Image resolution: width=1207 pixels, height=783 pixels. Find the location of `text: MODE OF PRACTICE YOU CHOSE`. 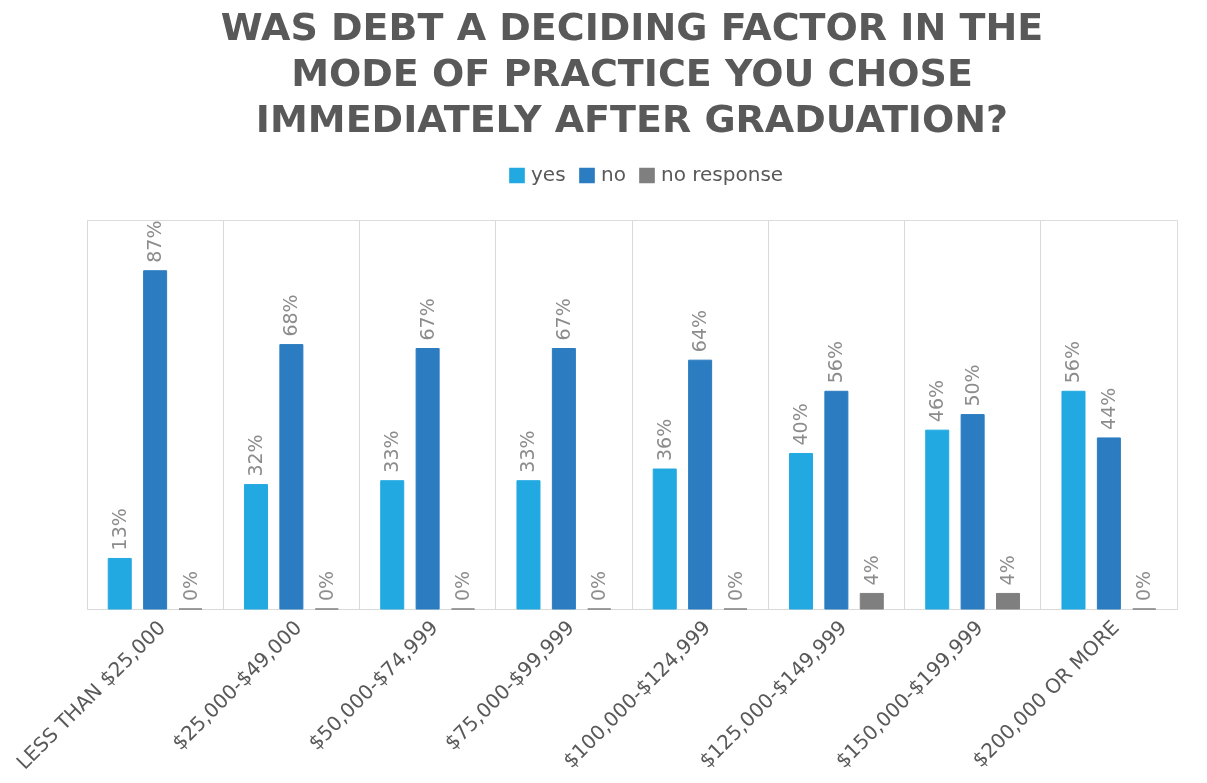

text: MODE OF PRACTICE YOU CHOSE is located at coordinates (632, 73).